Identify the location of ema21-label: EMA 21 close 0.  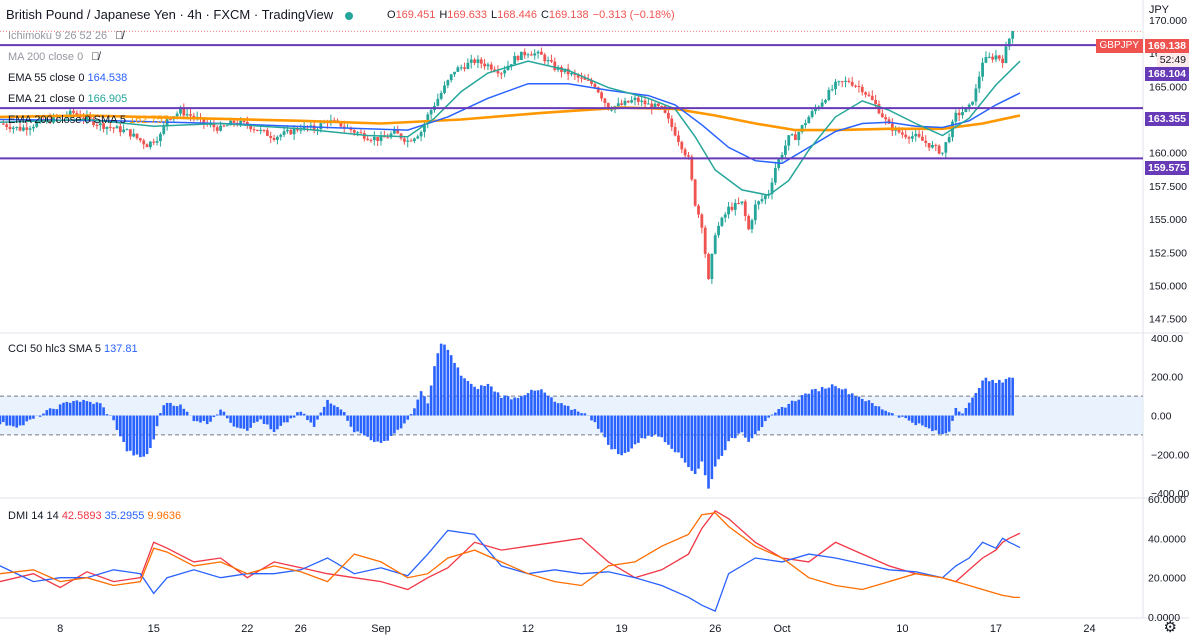
(46, 99).